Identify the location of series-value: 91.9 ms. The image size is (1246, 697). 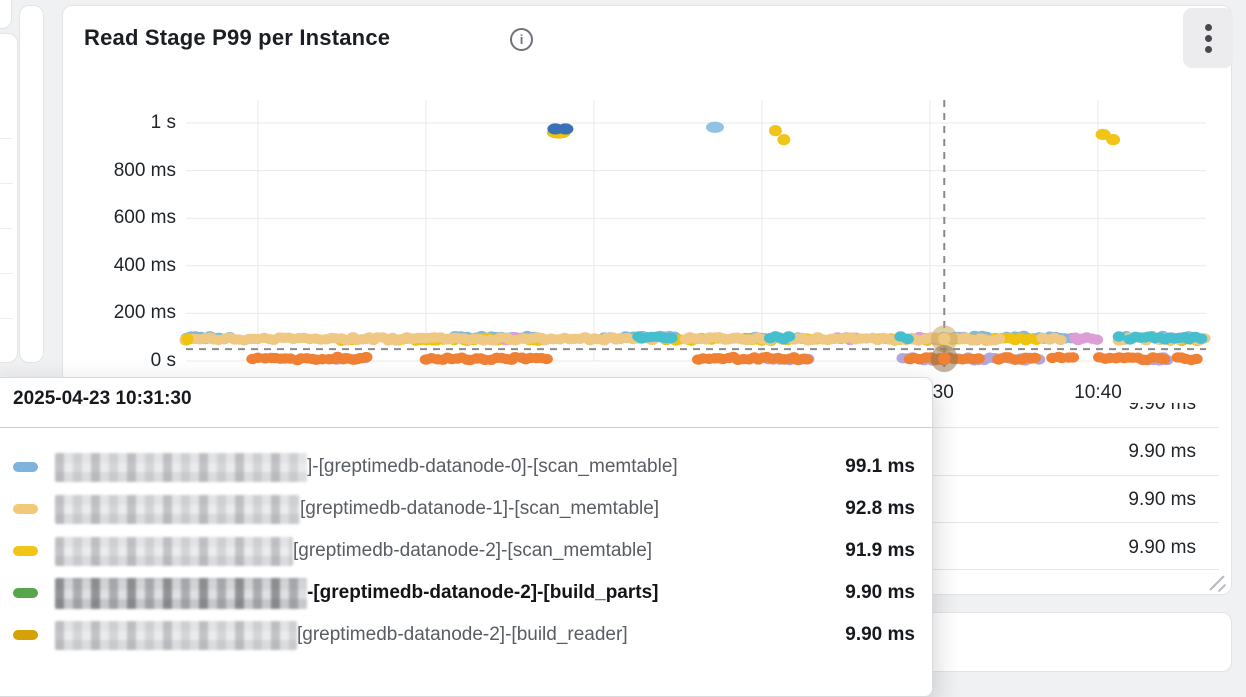
(880, 550).